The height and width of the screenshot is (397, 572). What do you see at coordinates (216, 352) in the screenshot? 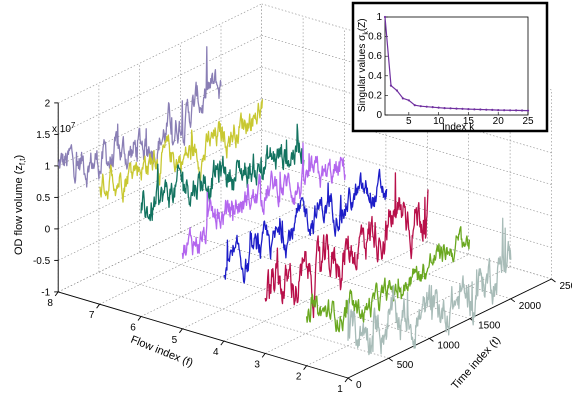
I see `flow-tick-label: 4` at bounding box center [216, 352].